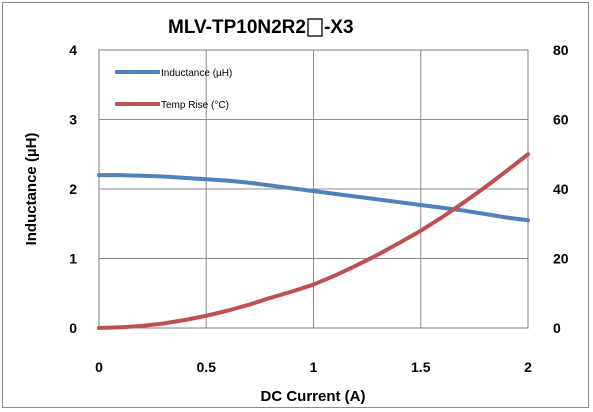  What do you see at coordinates (73, 120) in the screenshot?
I see `y-tick-label: 3` at bounding box center [73, 120].